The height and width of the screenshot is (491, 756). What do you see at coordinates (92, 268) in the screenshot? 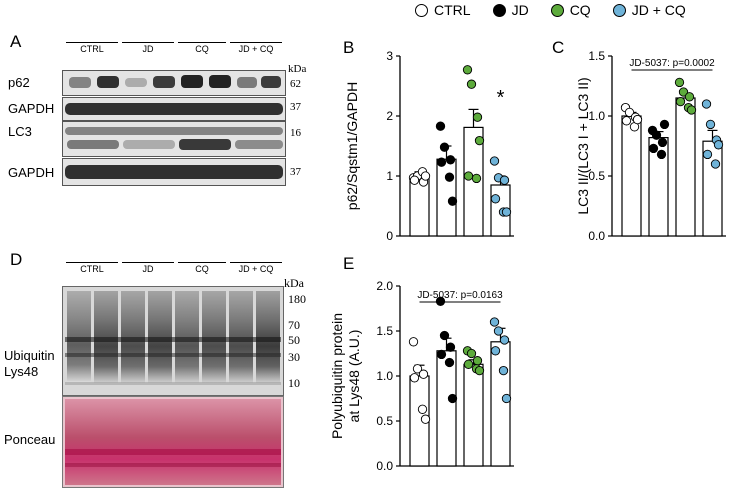
I see `blot-d-group-ctrl: CTRL` at bounding box center [92, 268].